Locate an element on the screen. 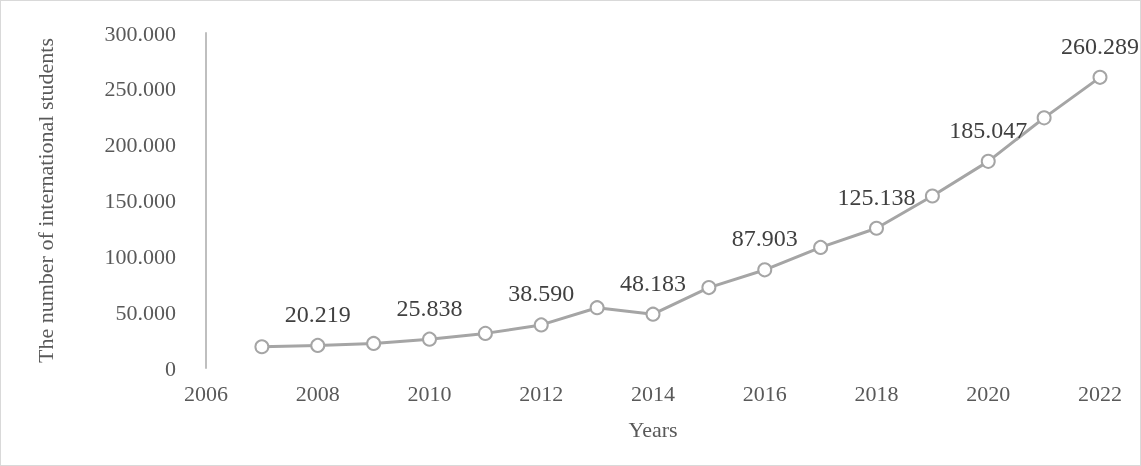 The image size is (1141, 466). y-tick-label: 300.000 is located at coordinates (140, 33).